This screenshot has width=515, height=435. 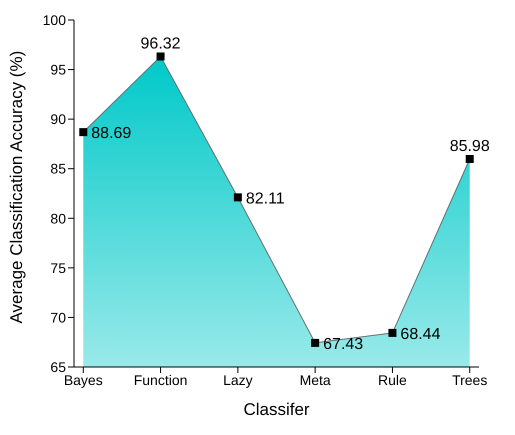 What do you see at coordinates (58, 168) in the screenshot?
I see `y-tick-label: 85` at bounding box center [58, 168].